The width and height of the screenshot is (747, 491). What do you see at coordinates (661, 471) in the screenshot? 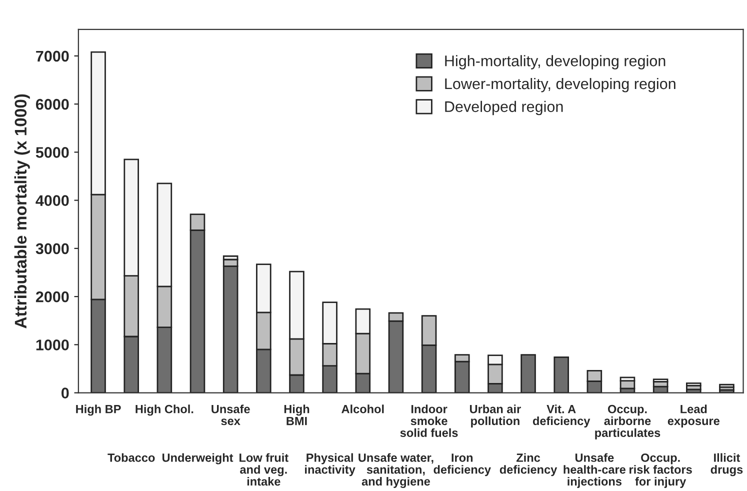
I see `x-tick-label: Occup. risk factors for injury` at bounding box center [661, 471].